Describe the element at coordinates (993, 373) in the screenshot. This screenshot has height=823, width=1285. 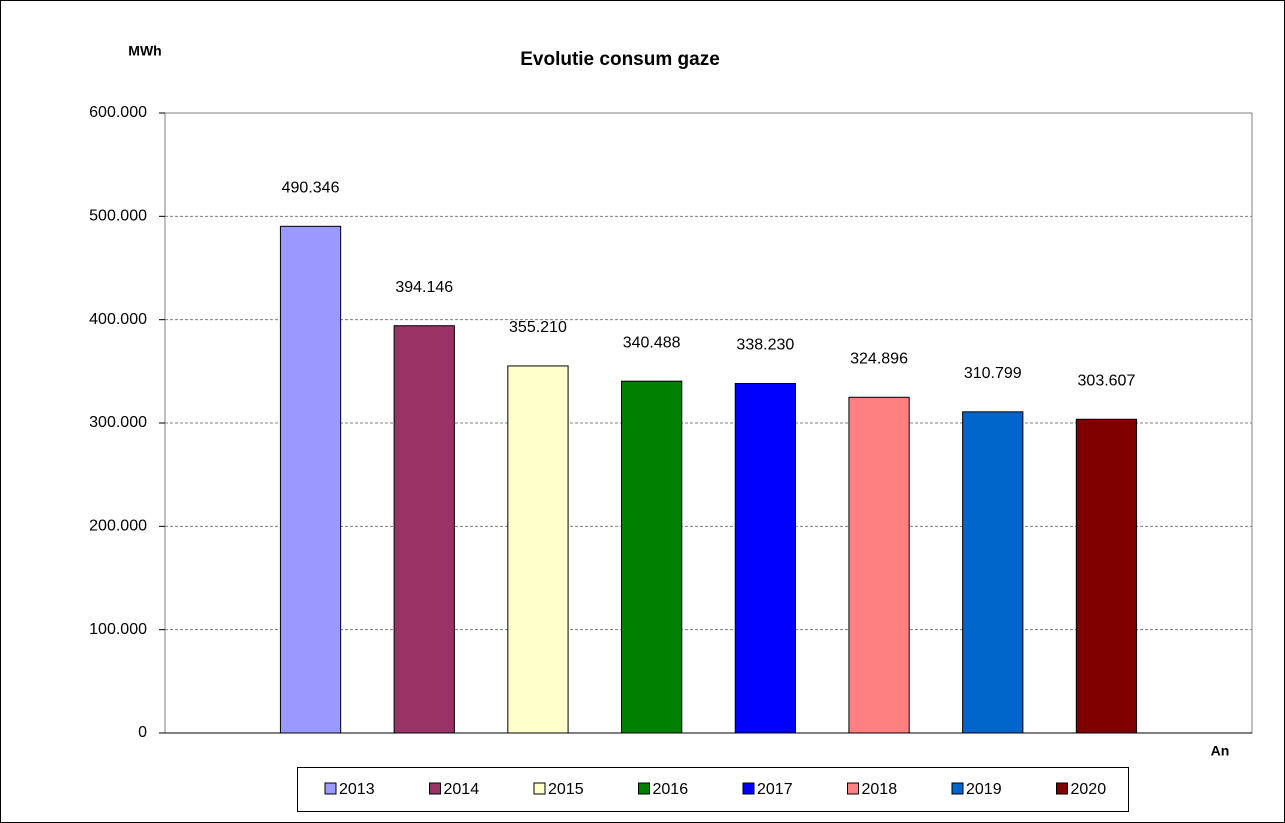
I see `data-label: 310.799` at that location.